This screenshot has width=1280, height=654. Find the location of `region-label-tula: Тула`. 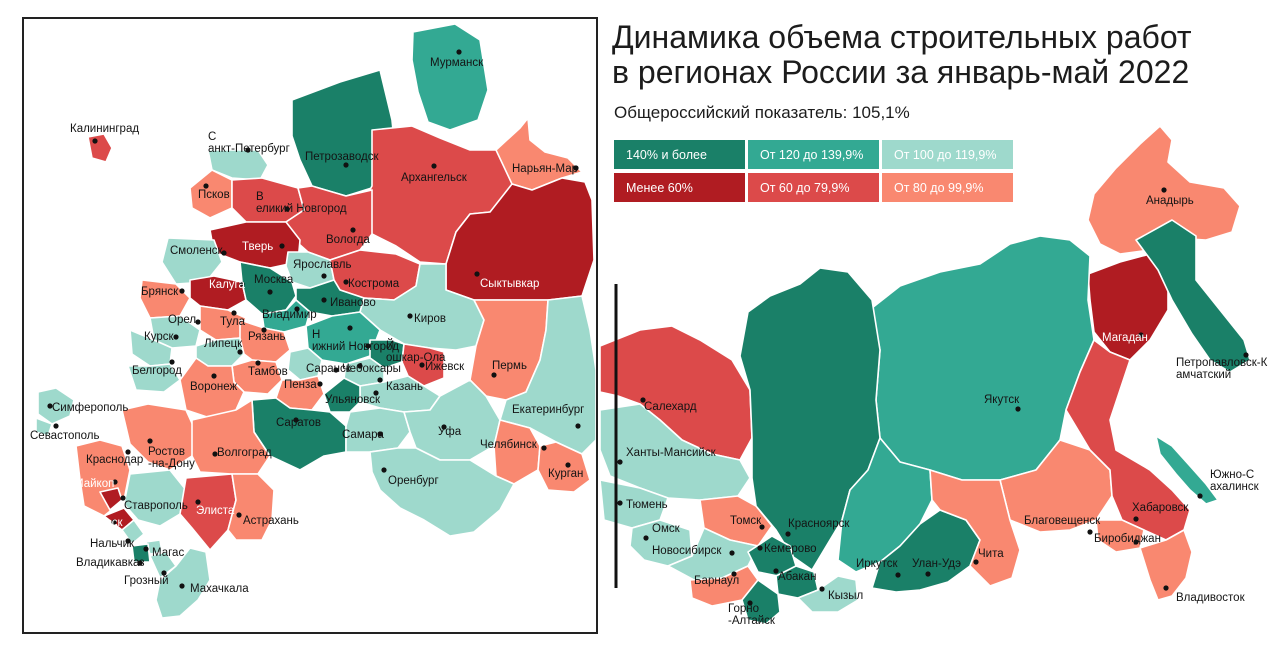

region-label-tula: Тула is located at coordinates (233, 322).